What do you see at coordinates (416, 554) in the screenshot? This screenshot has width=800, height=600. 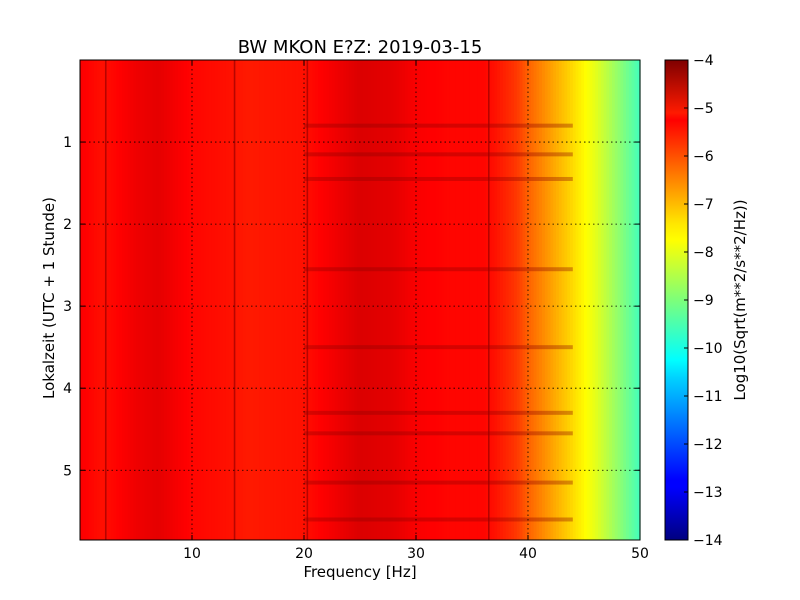 I see `x-tick-label: 30` at bounding box center [416, 554].